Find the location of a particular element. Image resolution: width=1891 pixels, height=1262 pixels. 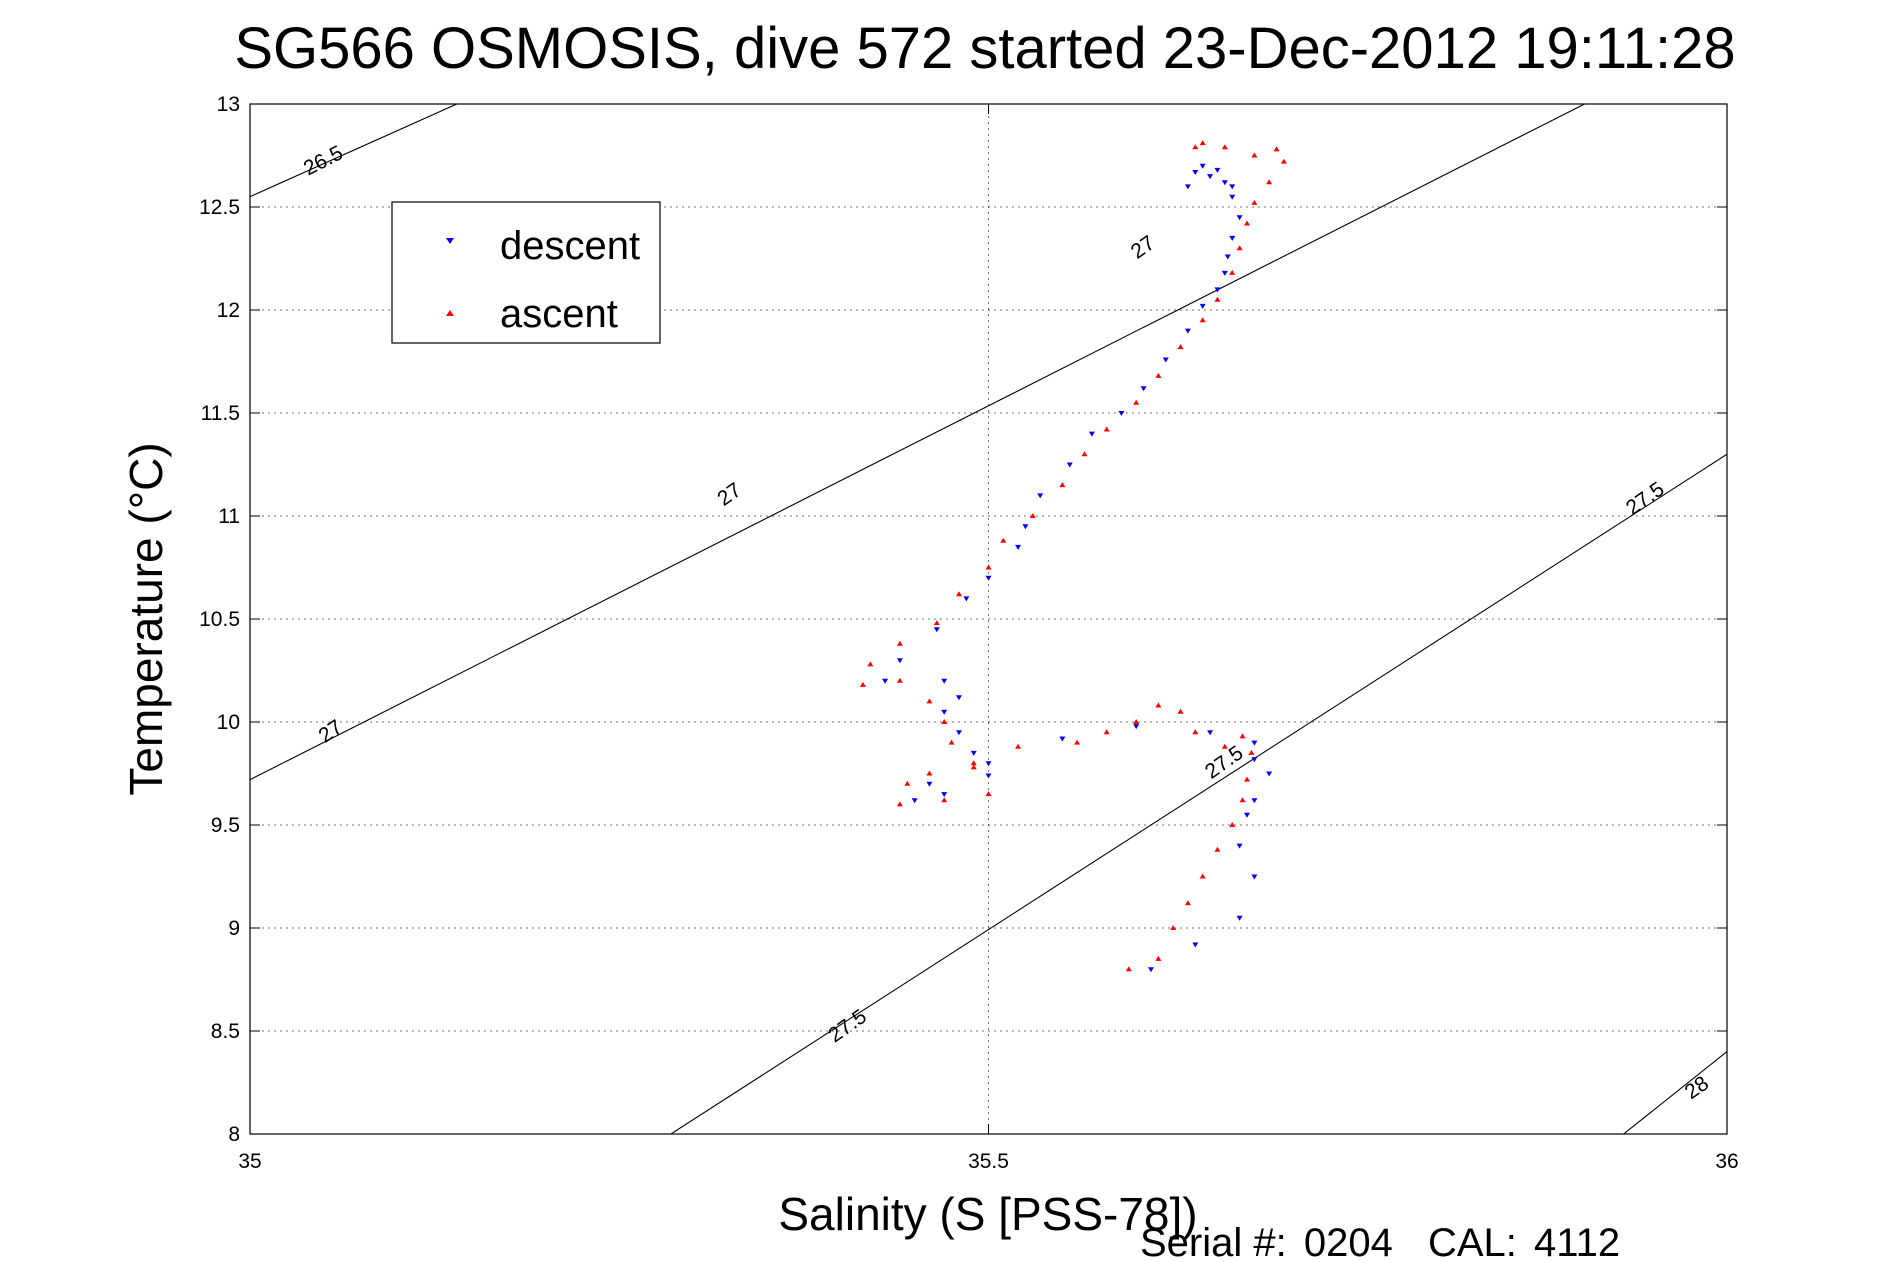

y-axis-label: Temperature (°C) is located at coordinates (146, 618).